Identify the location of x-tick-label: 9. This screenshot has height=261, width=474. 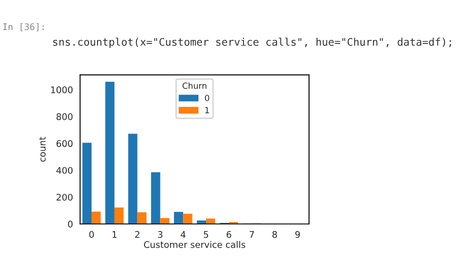
(297, 234).